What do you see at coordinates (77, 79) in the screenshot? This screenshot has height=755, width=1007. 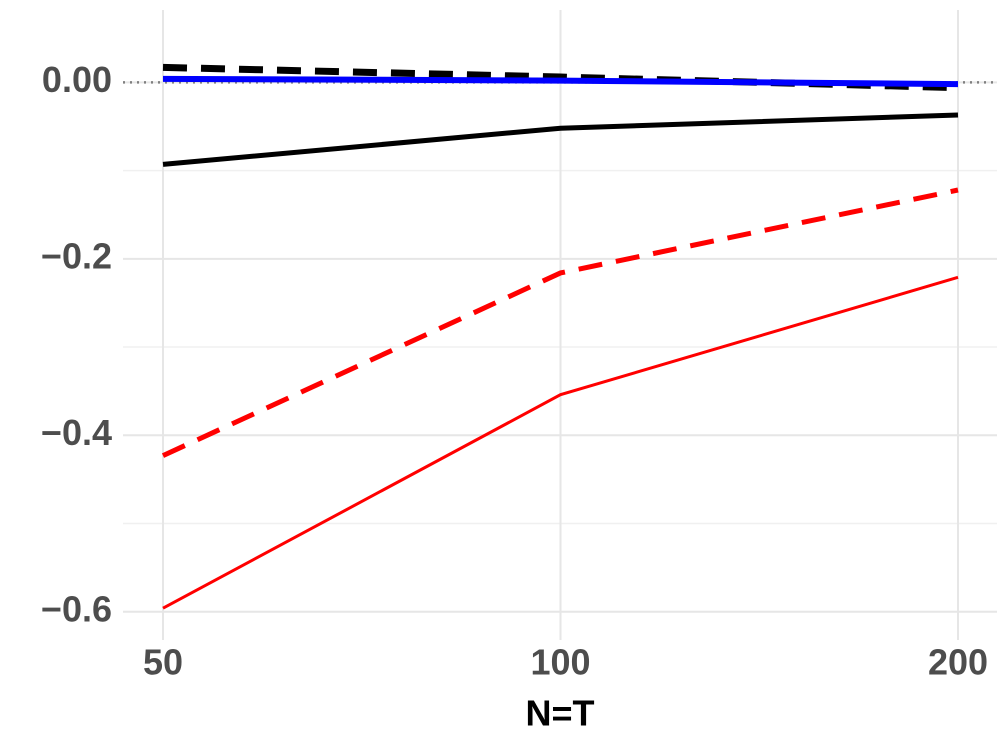 I see `y-tick-label: 0.00` at bounding box center [77, 79].